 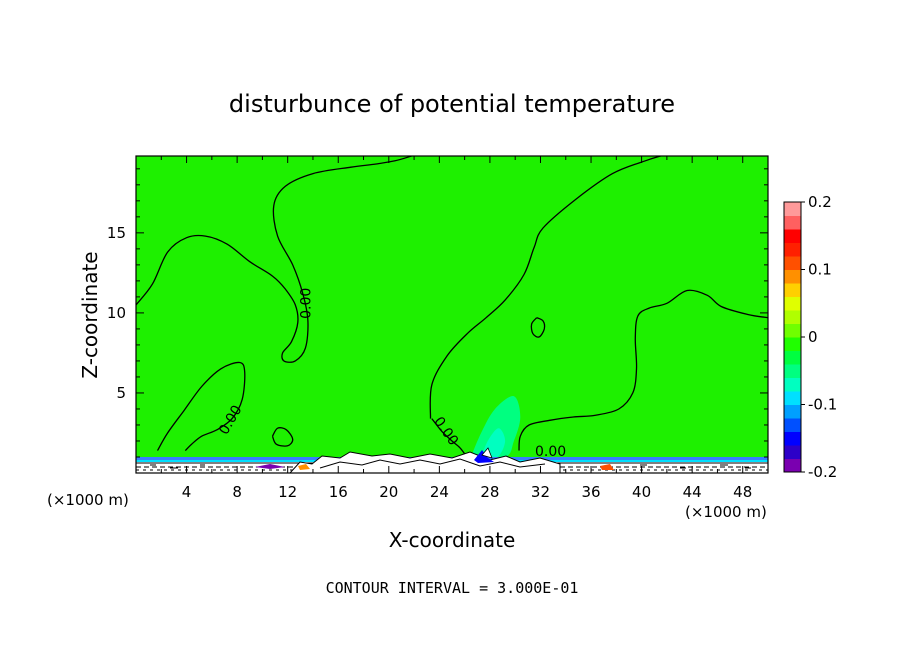 I want to click on colorbar-tick-label: 0.1, so click(x=820, y=270).